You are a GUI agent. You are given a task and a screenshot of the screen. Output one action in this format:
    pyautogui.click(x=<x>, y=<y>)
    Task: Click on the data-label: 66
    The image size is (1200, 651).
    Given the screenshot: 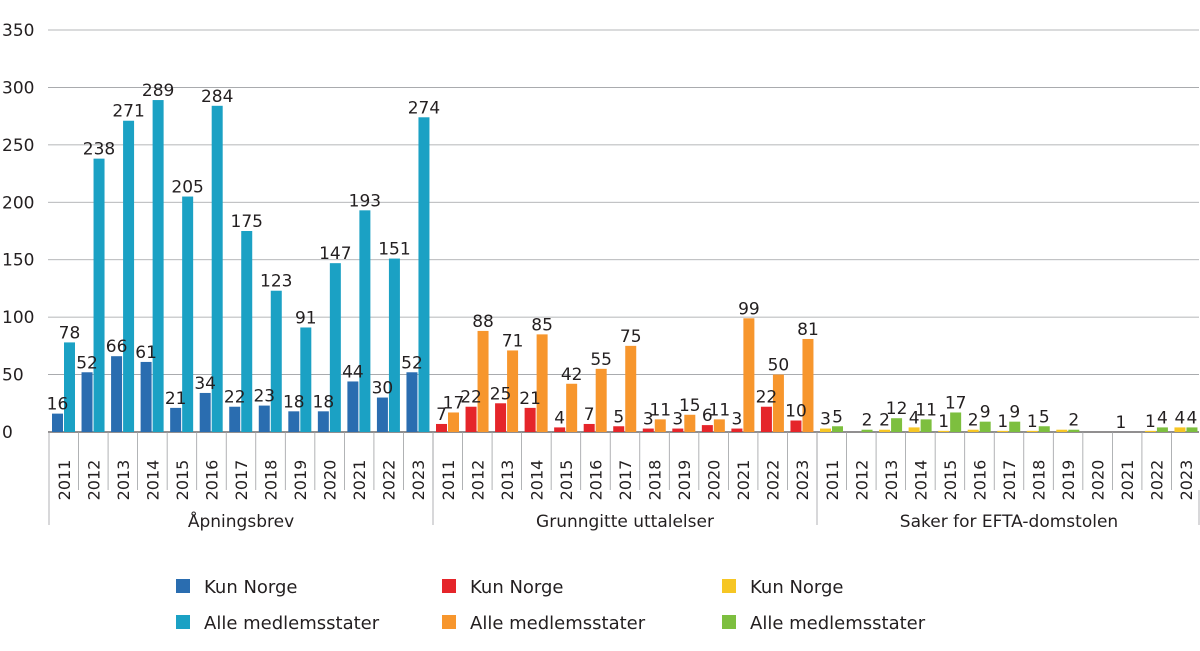 What is the action you would take?
    pyautogui.click(x=117, y=347)
    